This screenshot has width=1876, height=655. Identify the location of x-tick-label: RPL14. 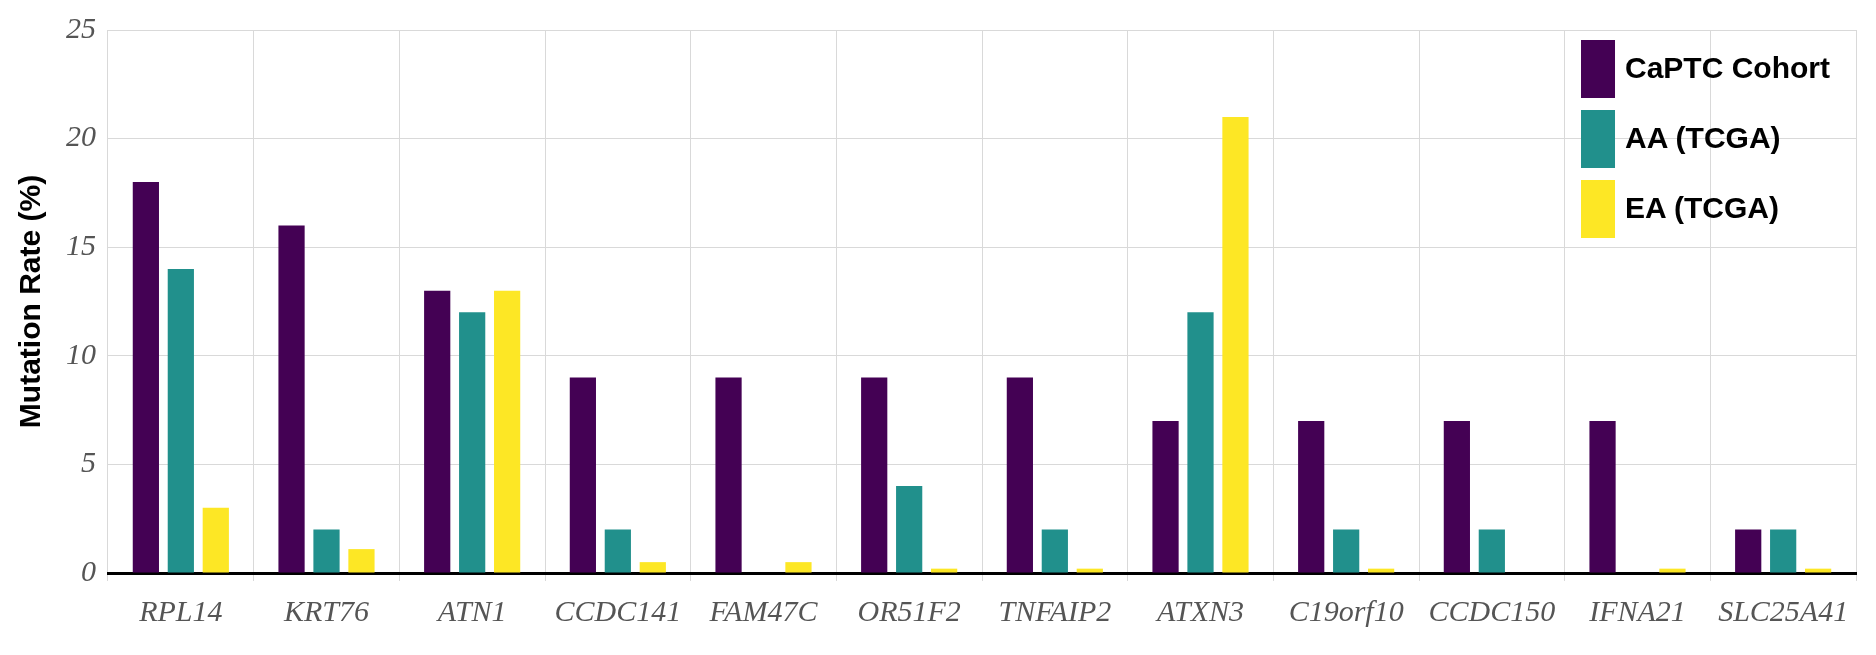
(180, 610).